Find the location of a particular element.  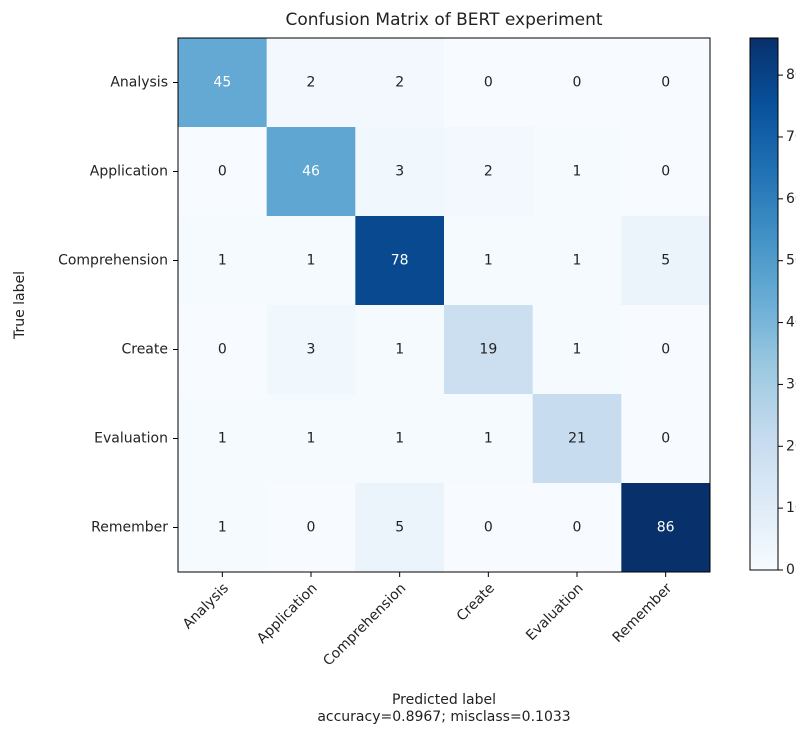

cell-label: 86 is located at coordinates (666, 528).